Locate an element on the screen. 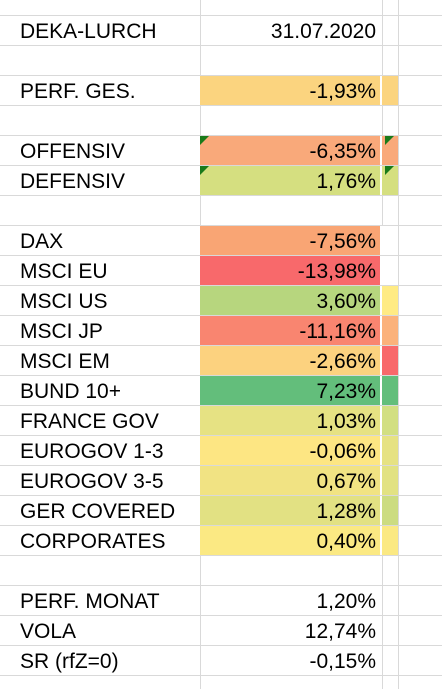 The image size is (442, 689). table-row-vola: VOLA 12,74% is located at coordinates (221, 630).